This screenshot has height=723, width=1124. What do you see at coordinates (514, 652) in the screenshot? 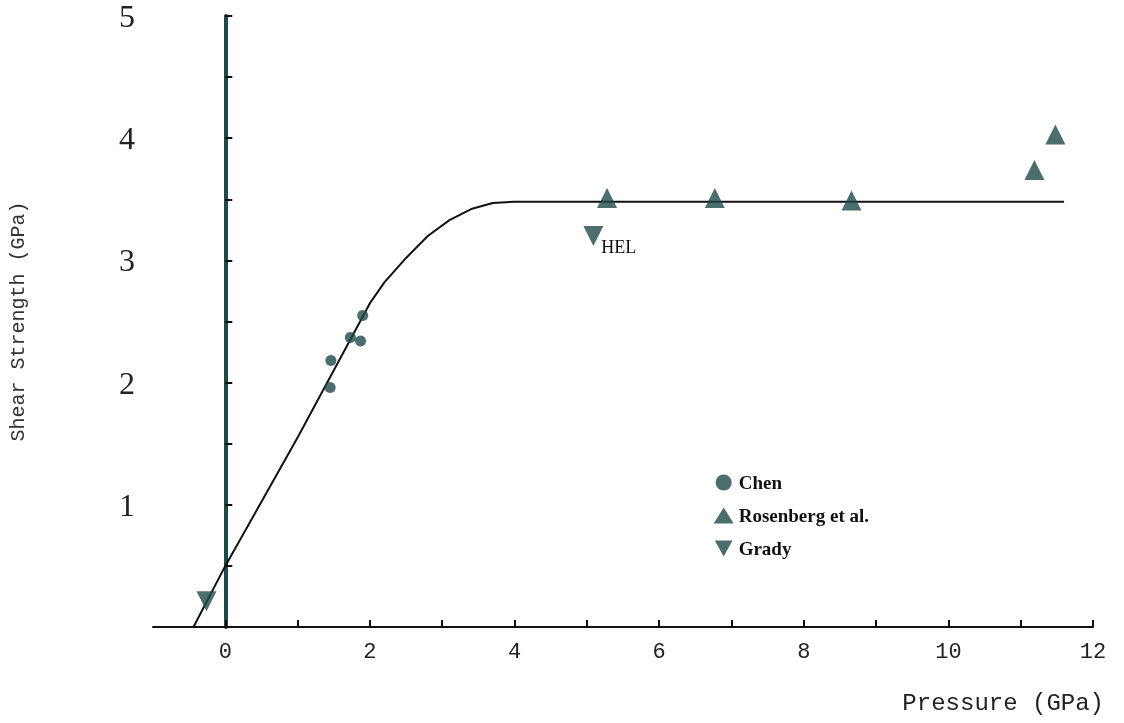
I see `x-tick-label: 4` at bounding box center [514, 652].